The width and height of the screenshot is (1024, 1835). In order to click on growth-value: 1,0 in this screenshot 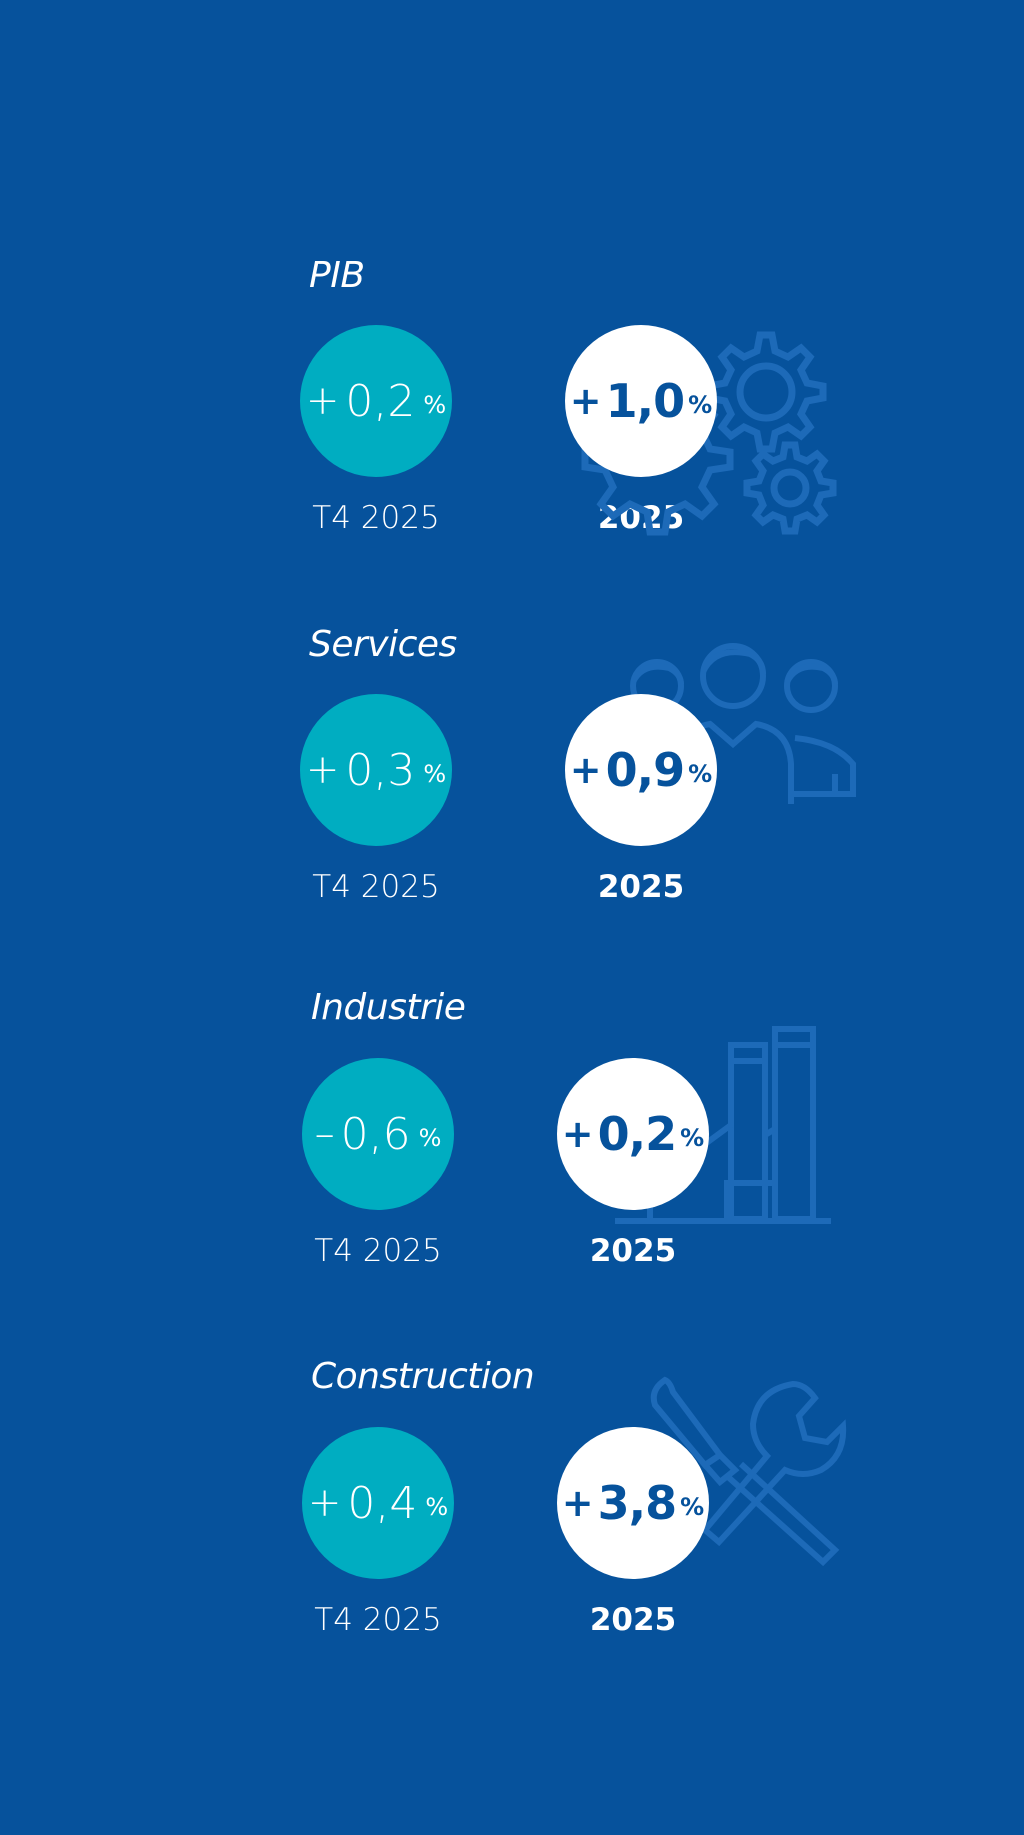, I will do `click(645, 401)`.